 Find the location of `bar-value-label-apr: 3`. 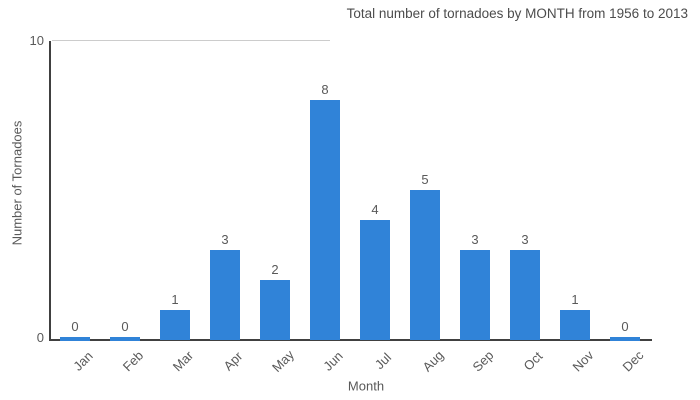

bar-value-label-apr: 3 is located at coordinates (225, 239).